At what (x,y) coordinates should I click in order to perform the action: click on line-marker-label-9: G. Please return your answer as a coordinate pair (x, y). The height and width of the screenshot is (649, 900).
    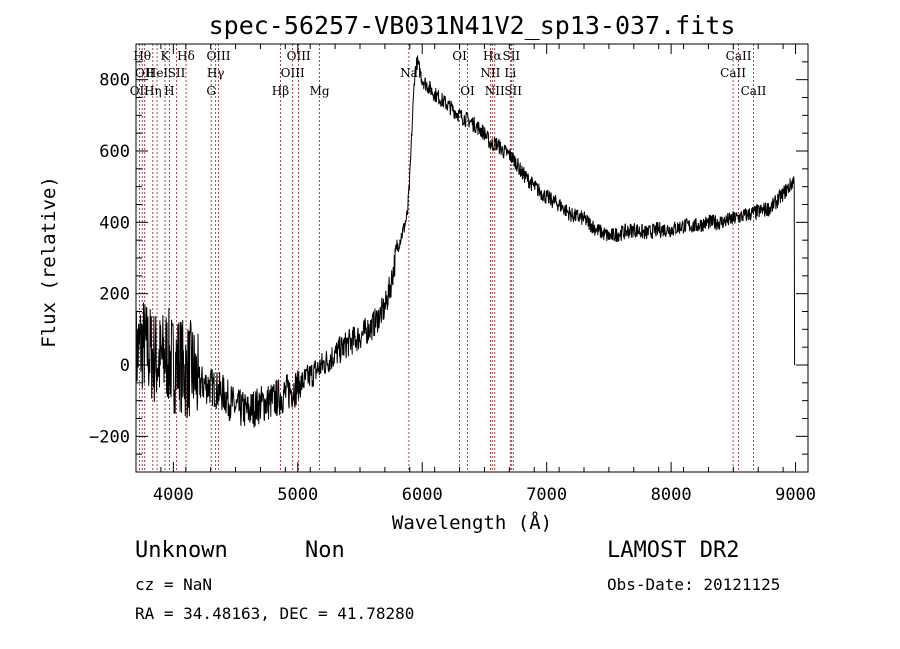
    Looking at the image, I should click on (211, 91).